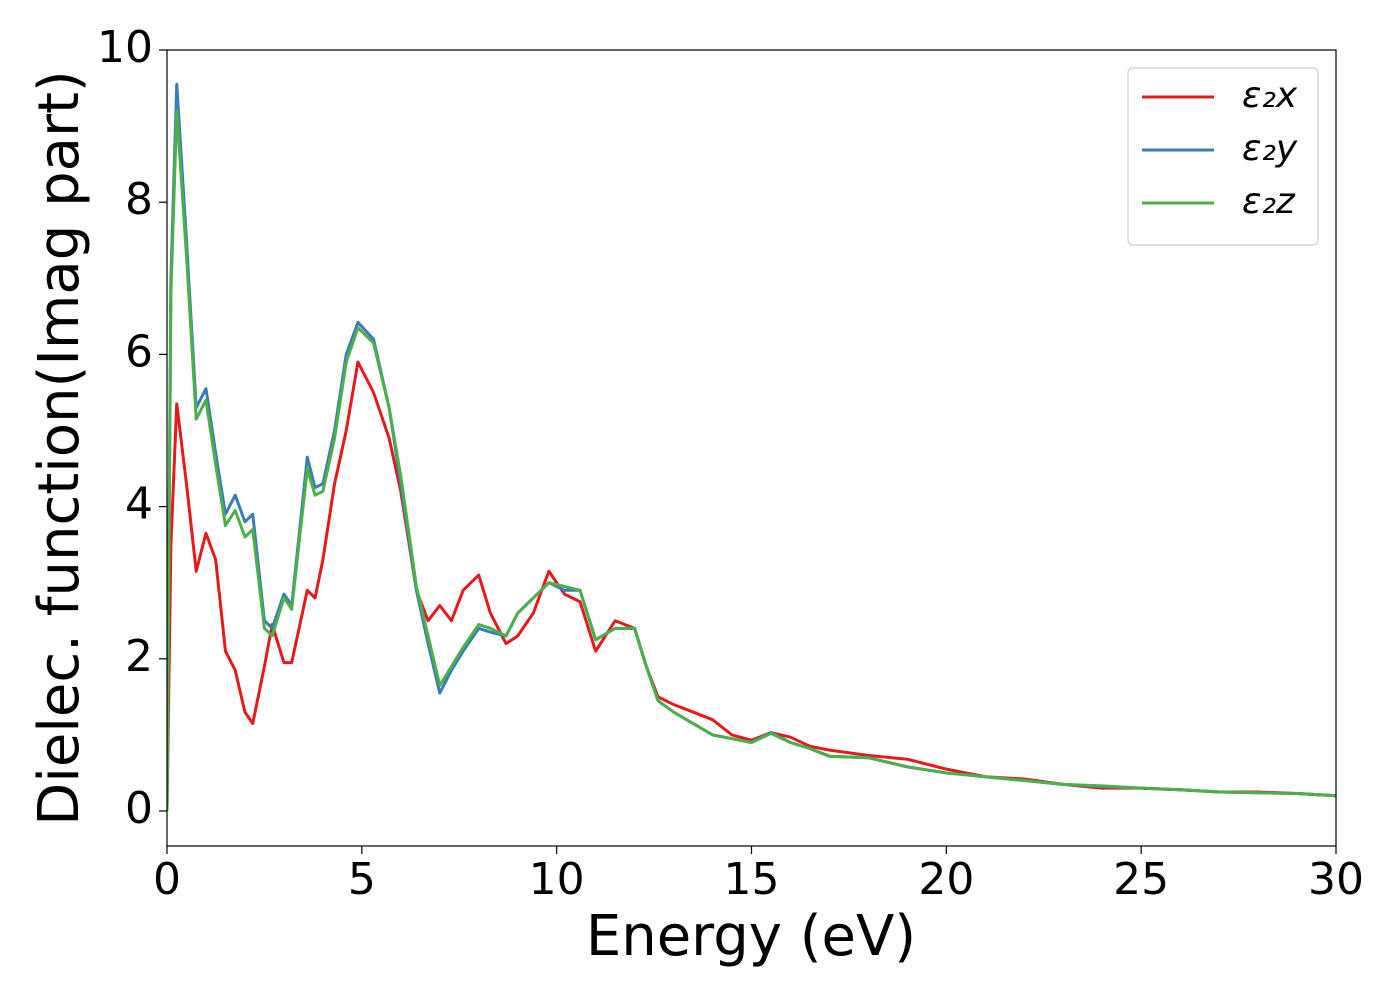 Image resolution: width=1400 pixels, height=1004 pixels. Describe the element at coordinates (1223, 156) in the screenshot. I see `legend-box` at that location.